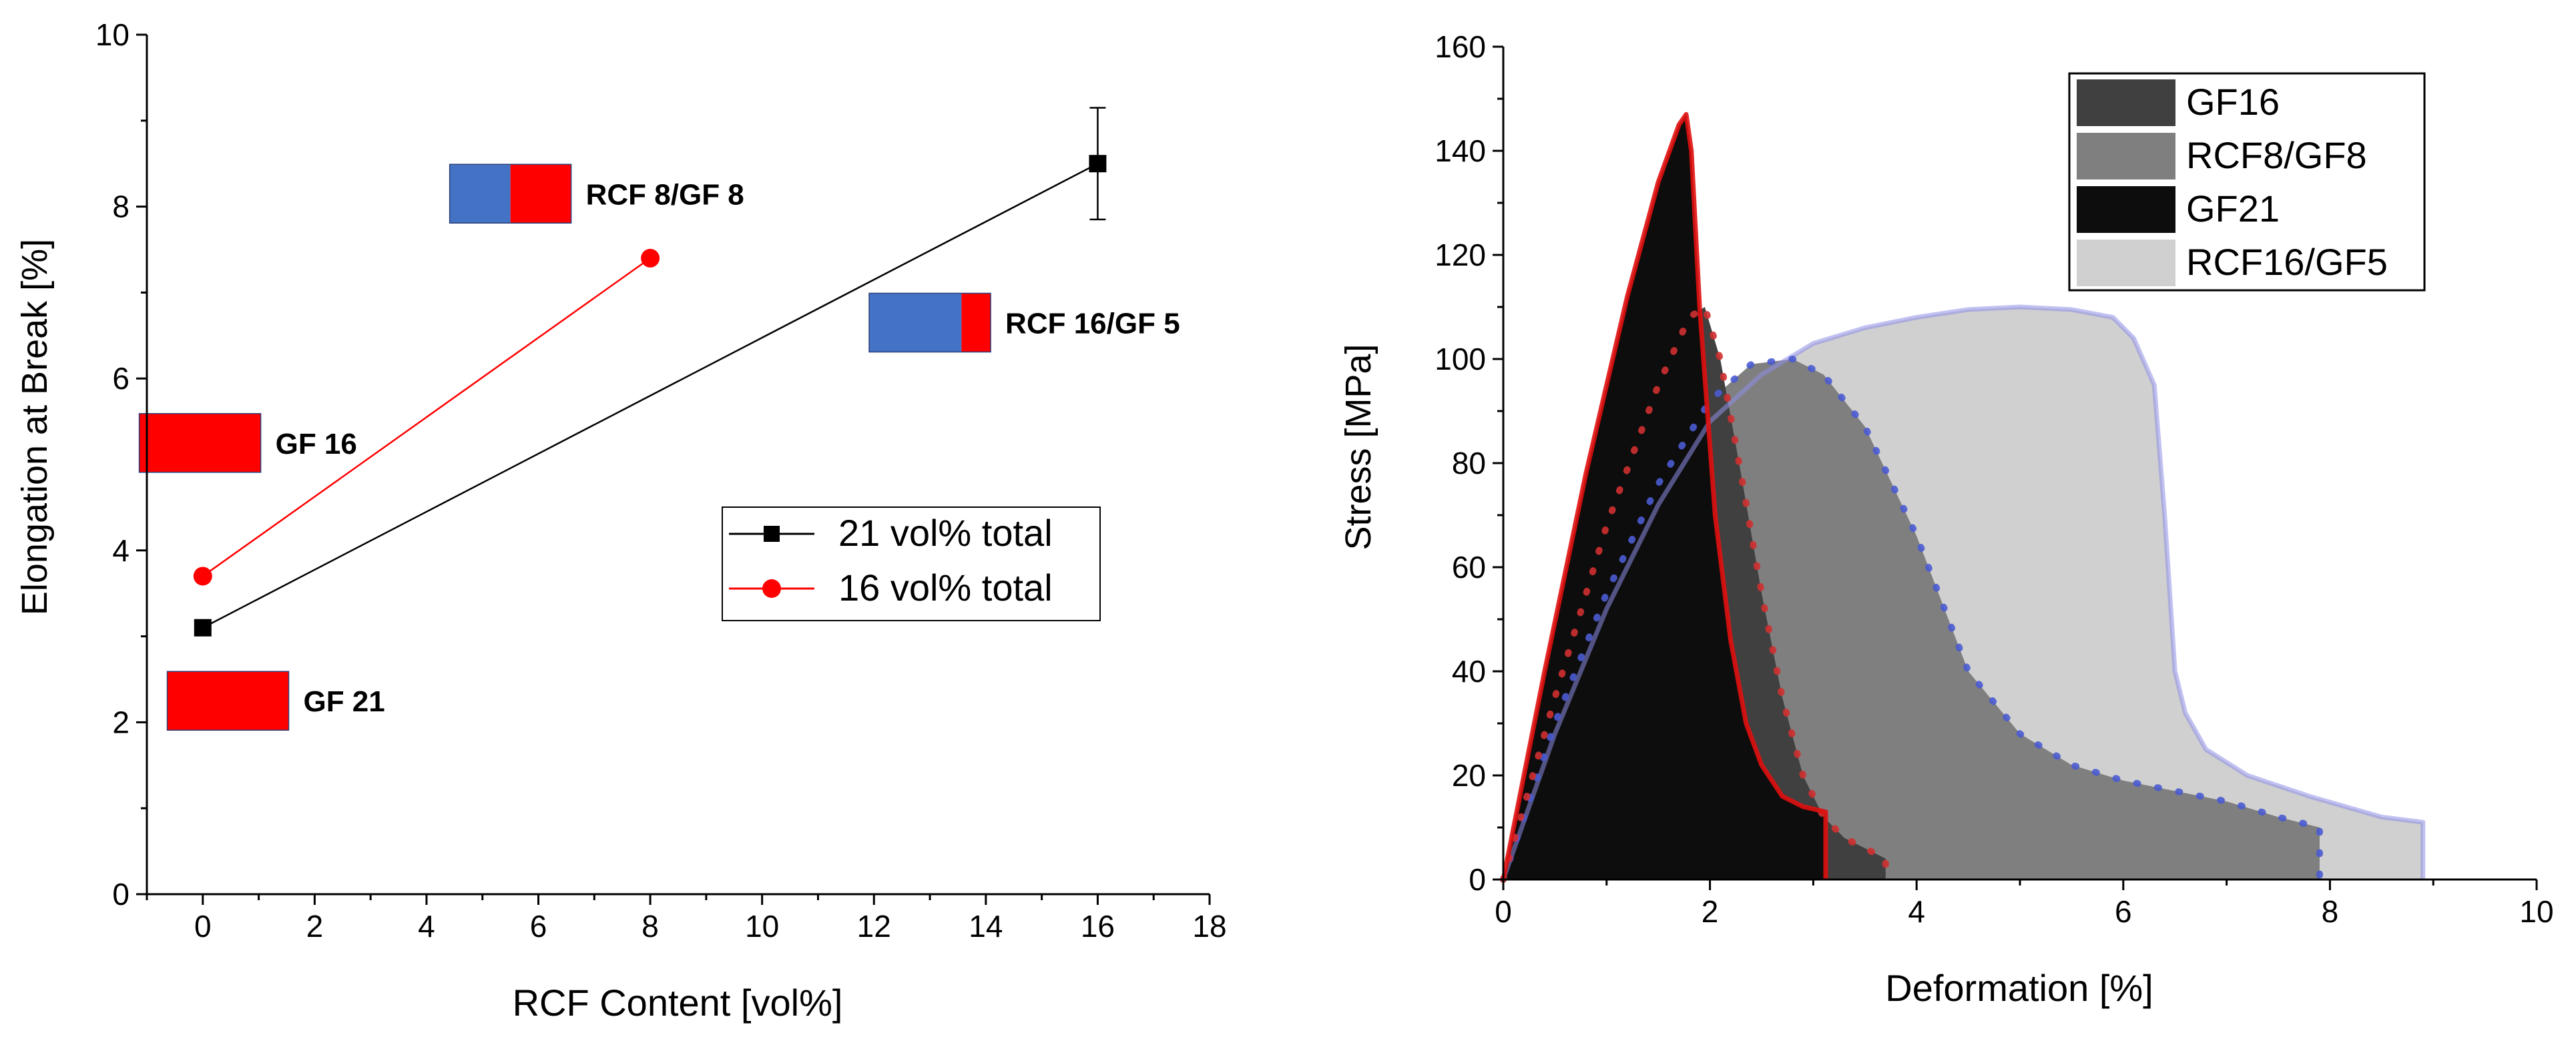 This screenshot has height=1049, width=2576. Describe the element at coordinates (538, 926) in the screenshot. I see `left-x-tick-label: 6` at that location.